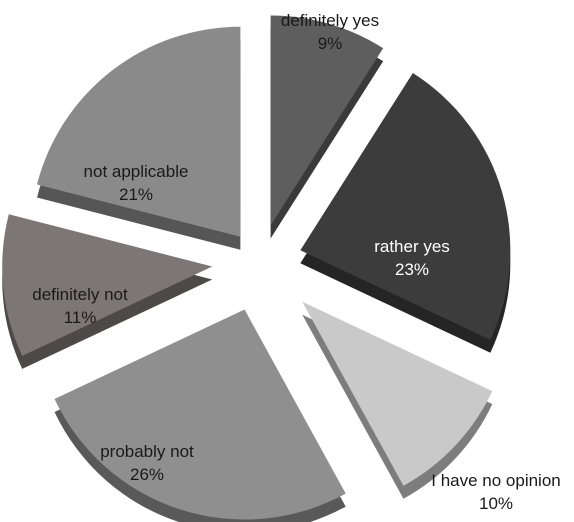  What do you see at coordinates (80, 317) in the screenshot?
I see `slice-value-label: 11%` at bounding box center [80, 317].